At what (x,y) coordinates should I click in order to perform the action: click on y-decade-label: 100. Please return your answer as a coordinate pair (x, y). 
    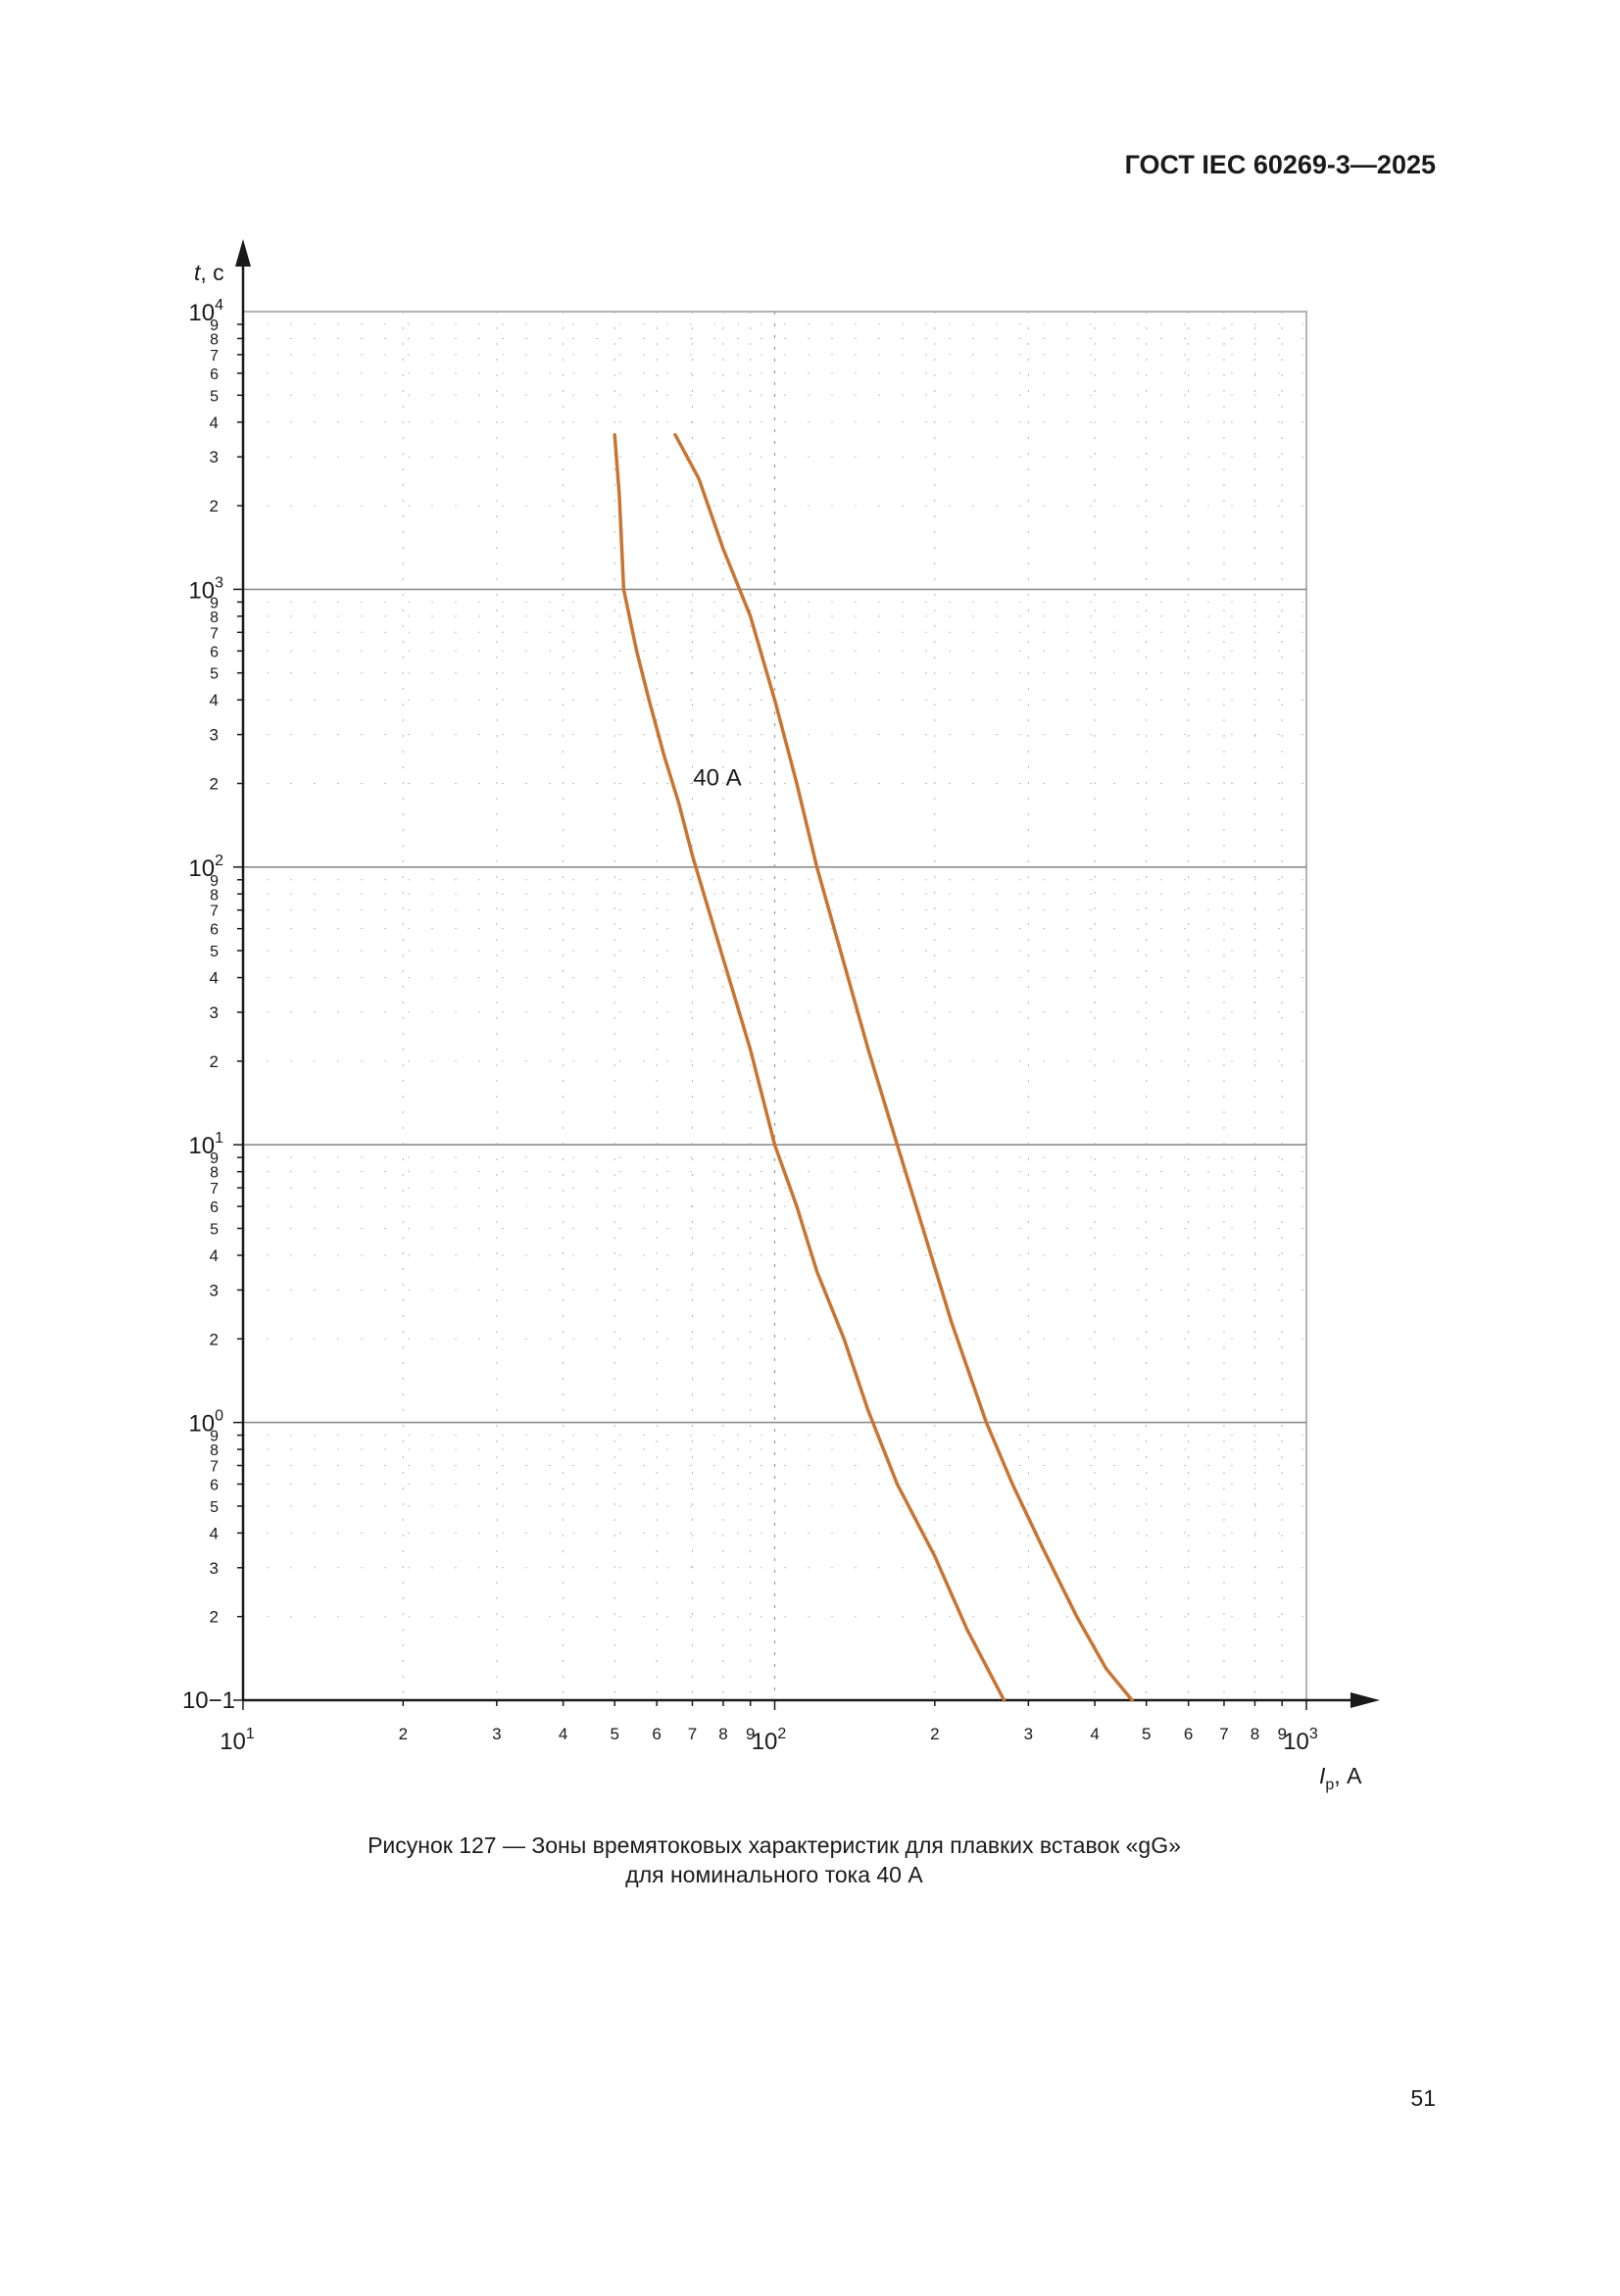
    Looking at the image, I should click on (205, 1423).